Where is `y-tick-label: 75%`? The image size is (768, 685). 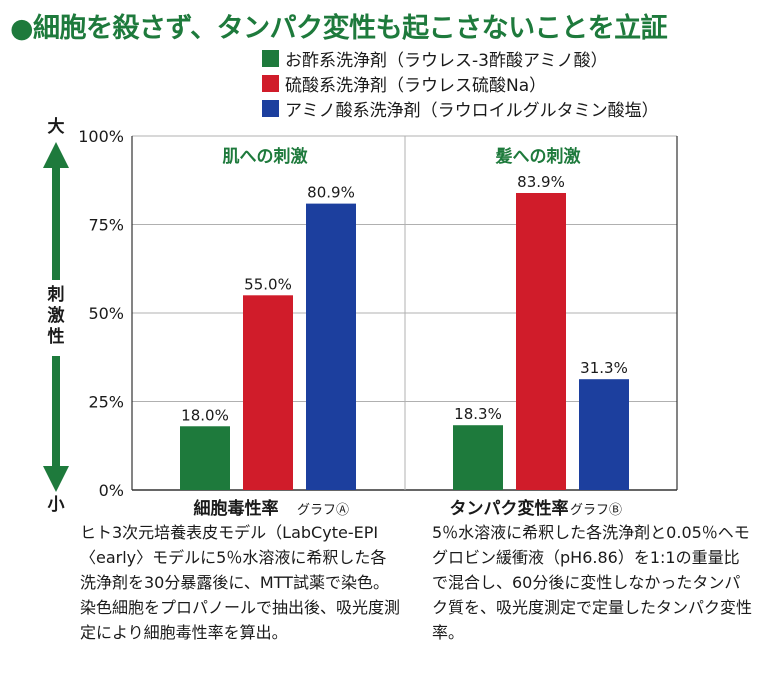 y-tick-label: 75% is located at coordinates (106, 225).